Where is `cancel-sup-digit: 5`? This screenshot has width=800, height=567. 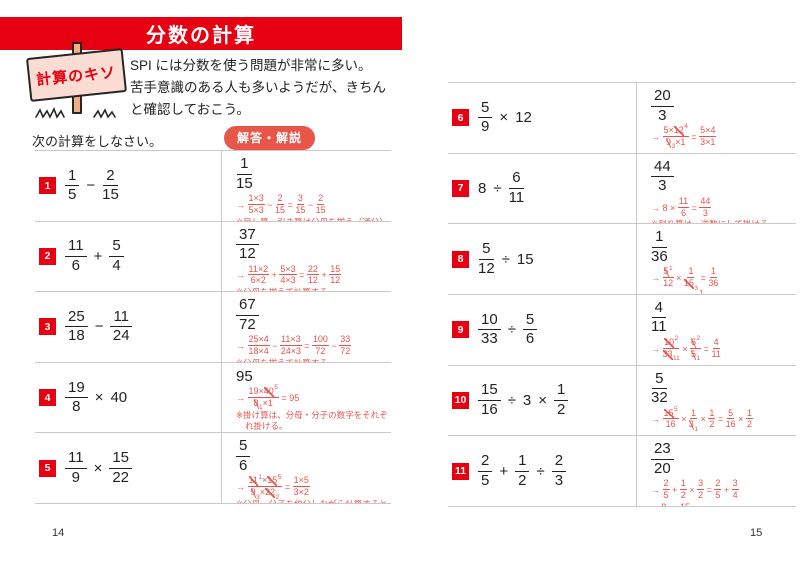
cancel-sup-digit: 5 is located at coordinates (279, 477).